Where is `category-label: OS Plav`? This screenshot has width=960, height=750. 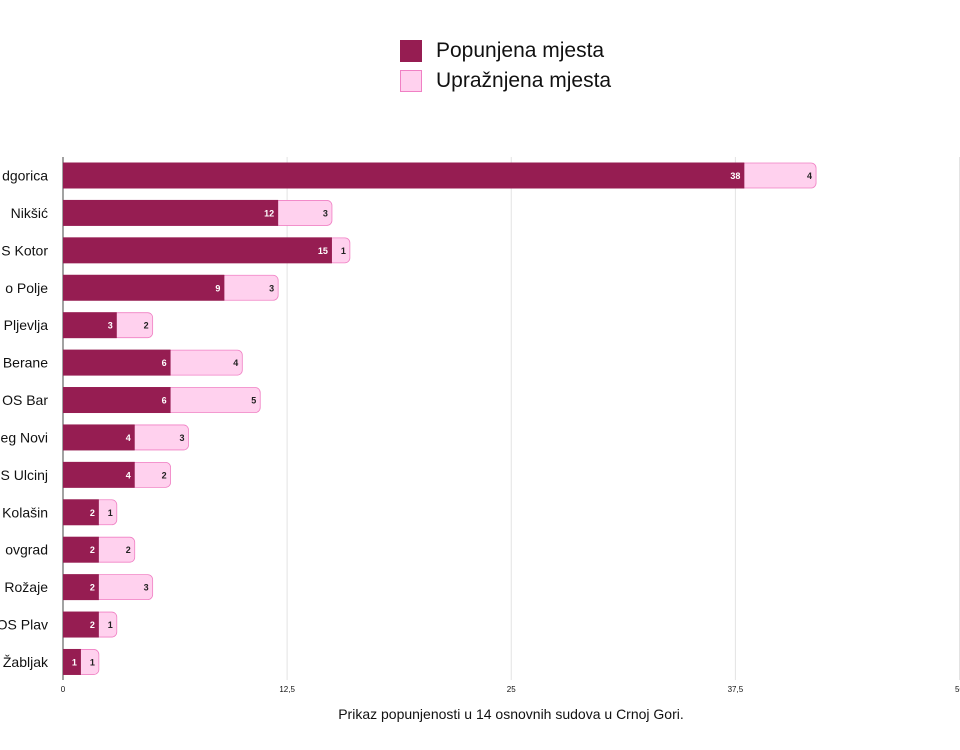 category-label: OS Plav is located at coordinates (24, 625).